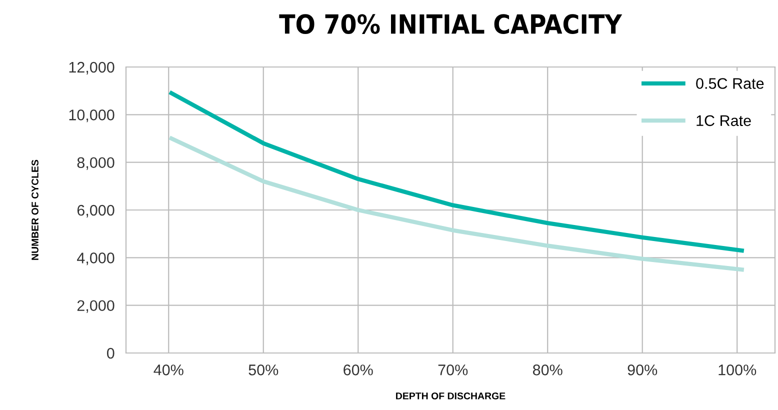 The height and width of the screenshot is (410, 778). Describe the element at coordinates (451, 396) in the screenshot. I see `x-axis-title: DEPTH OF DISCHARGE` at that location.